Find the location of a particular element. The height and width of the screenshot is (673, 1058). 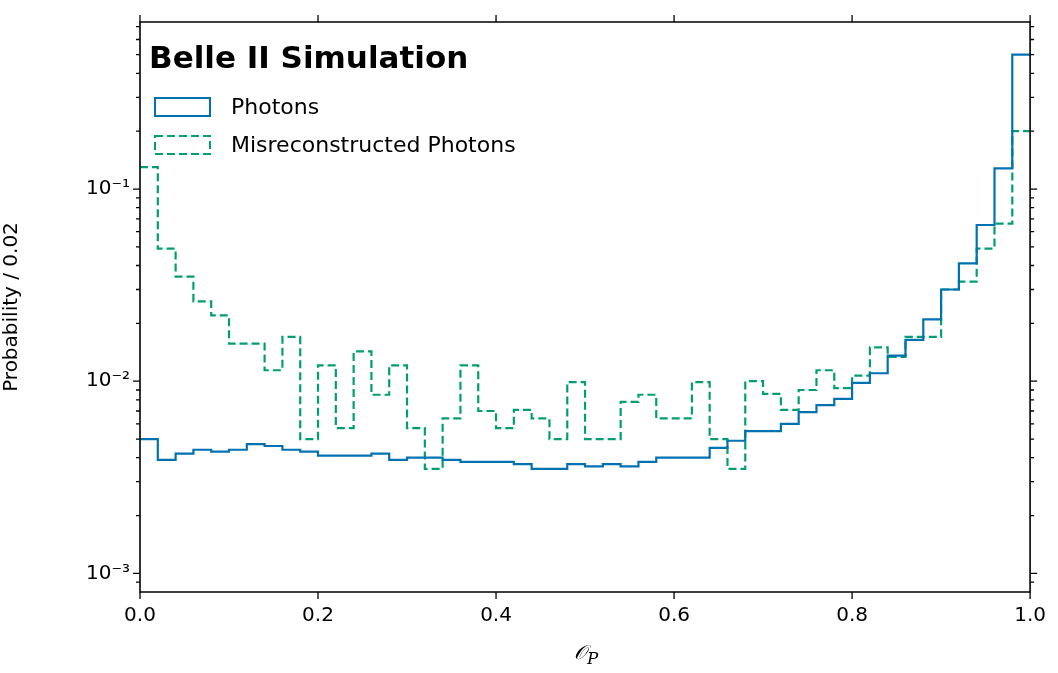

y-tick-label: 10⁻² is located at coordinates (107, 379).